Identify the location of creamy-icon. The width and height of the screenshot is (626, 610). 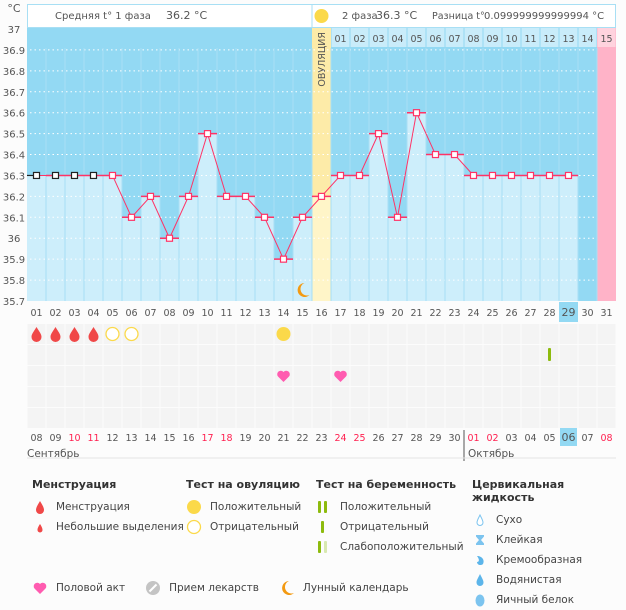
(480, 561).